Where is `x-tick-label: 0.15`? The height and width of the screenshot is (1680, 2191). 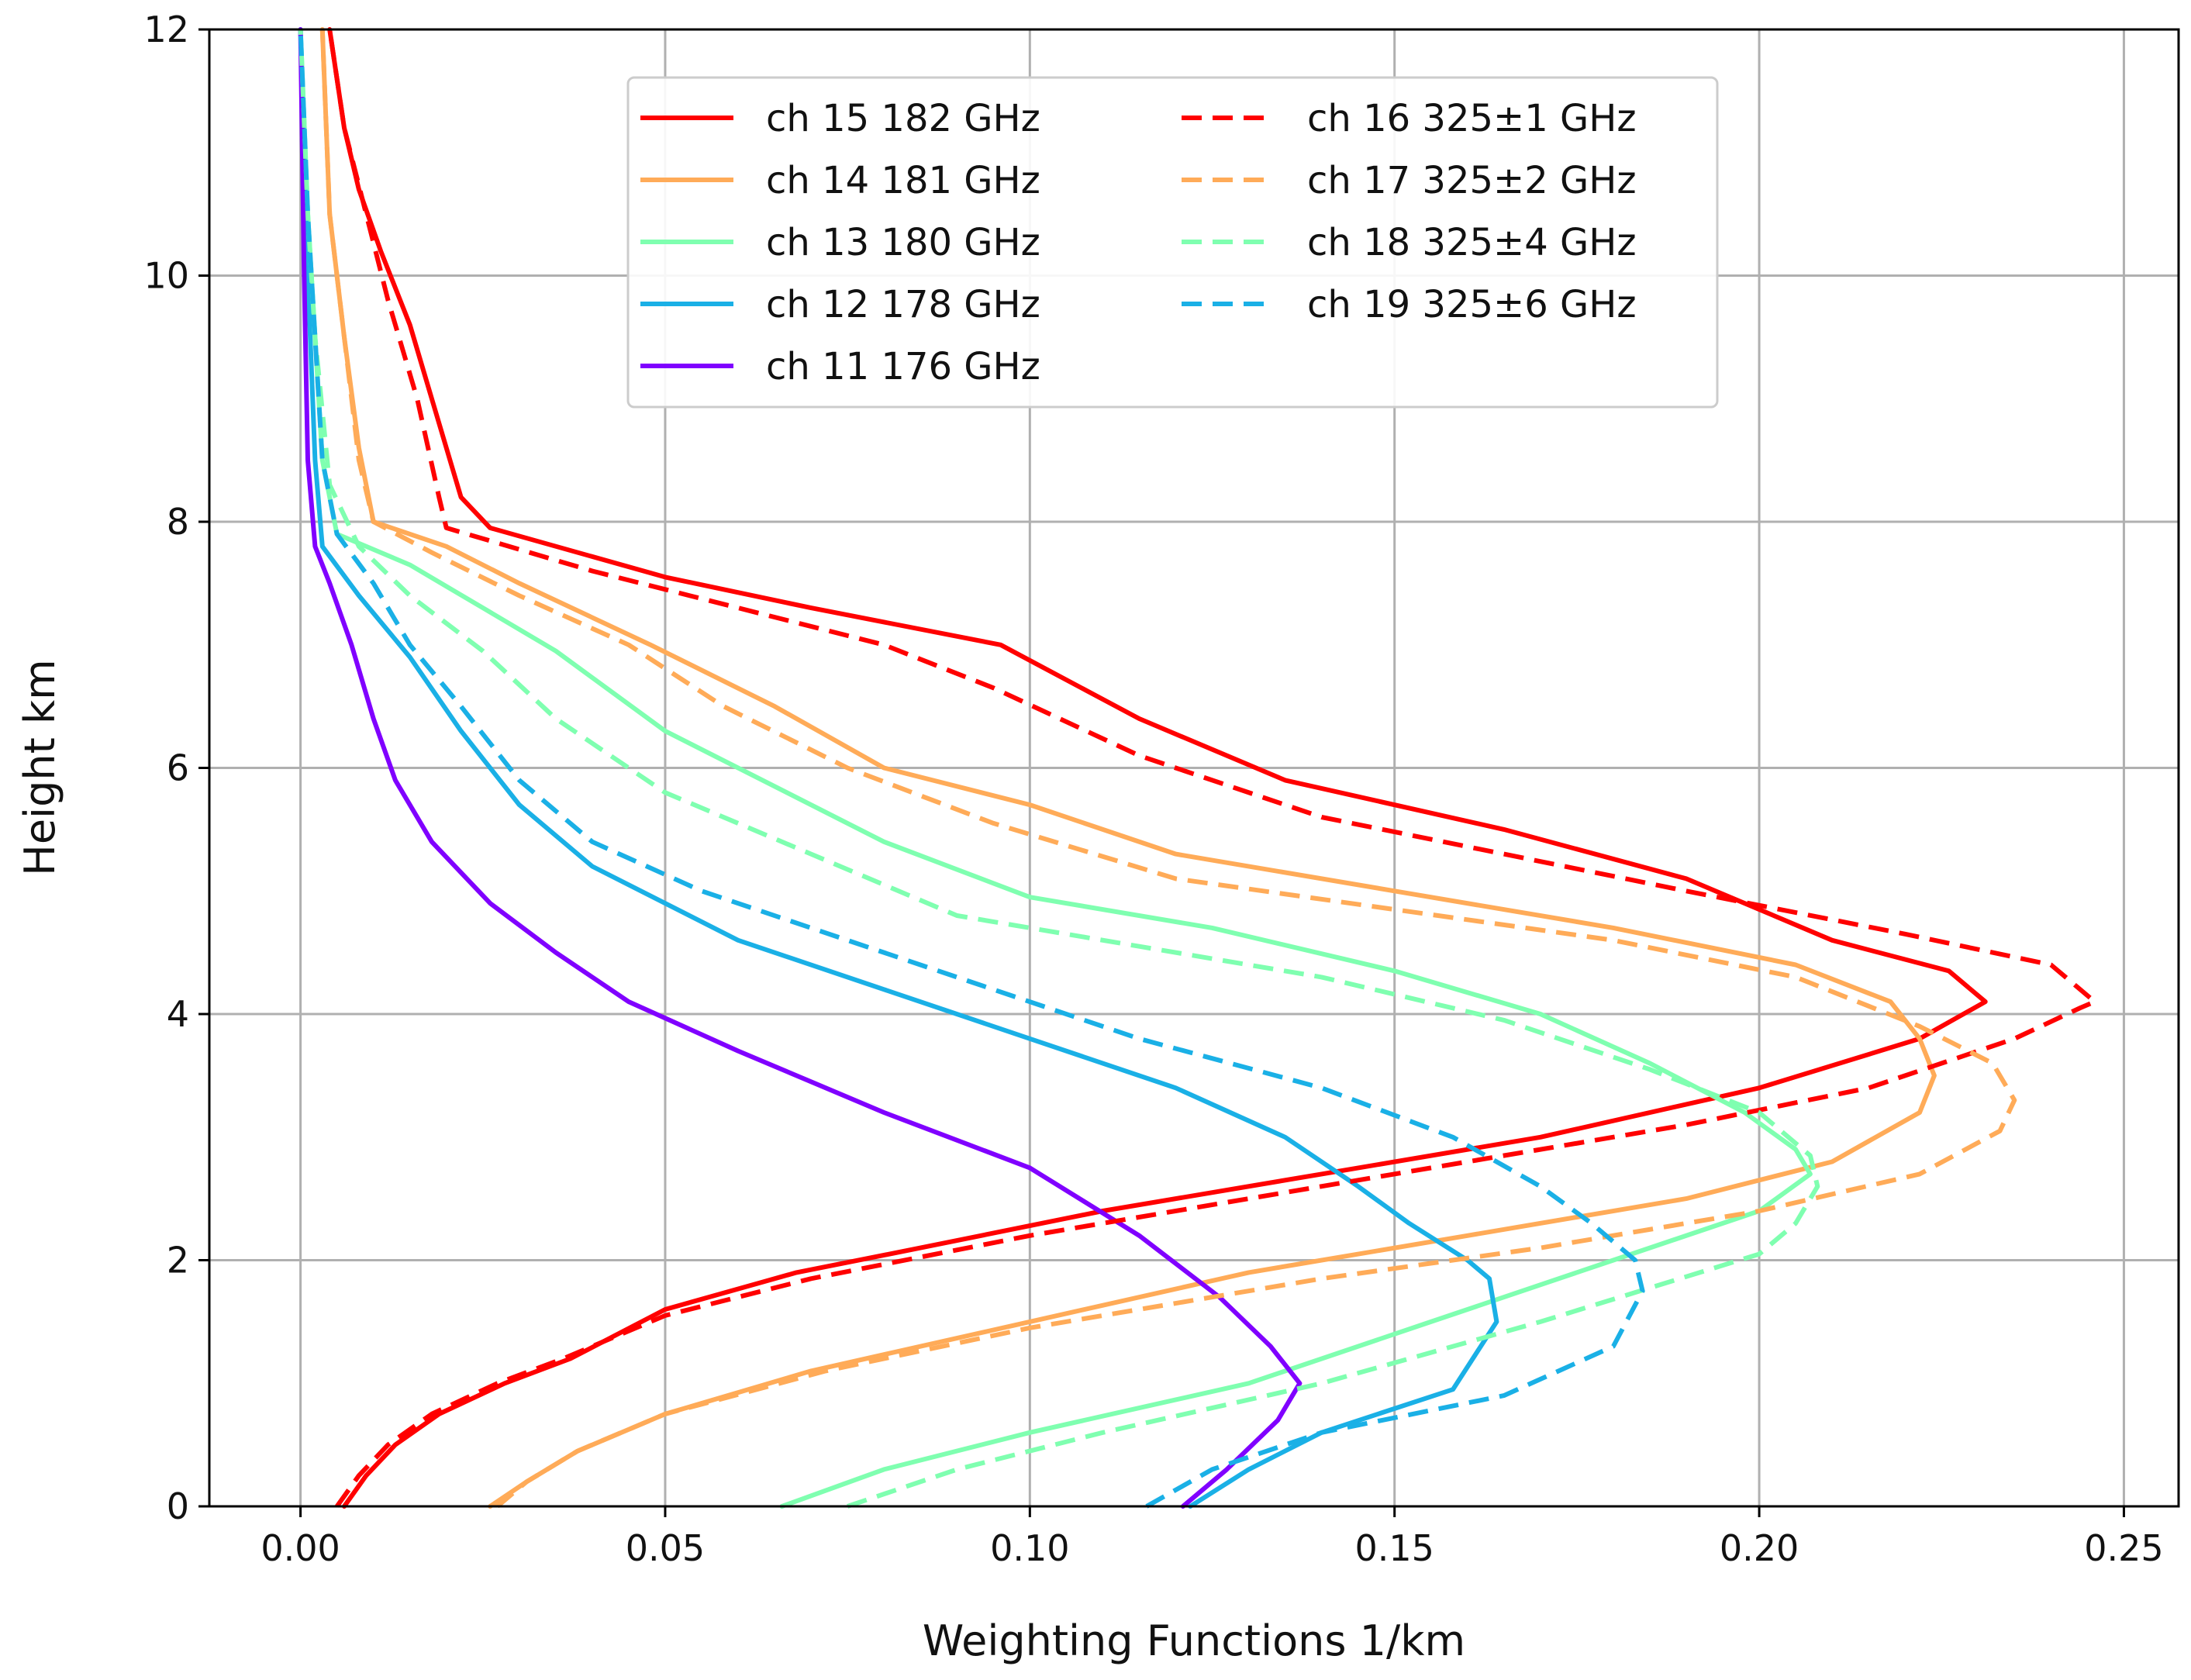
x-tick-label: 0.15 is located at coordinates (1394, 1548).